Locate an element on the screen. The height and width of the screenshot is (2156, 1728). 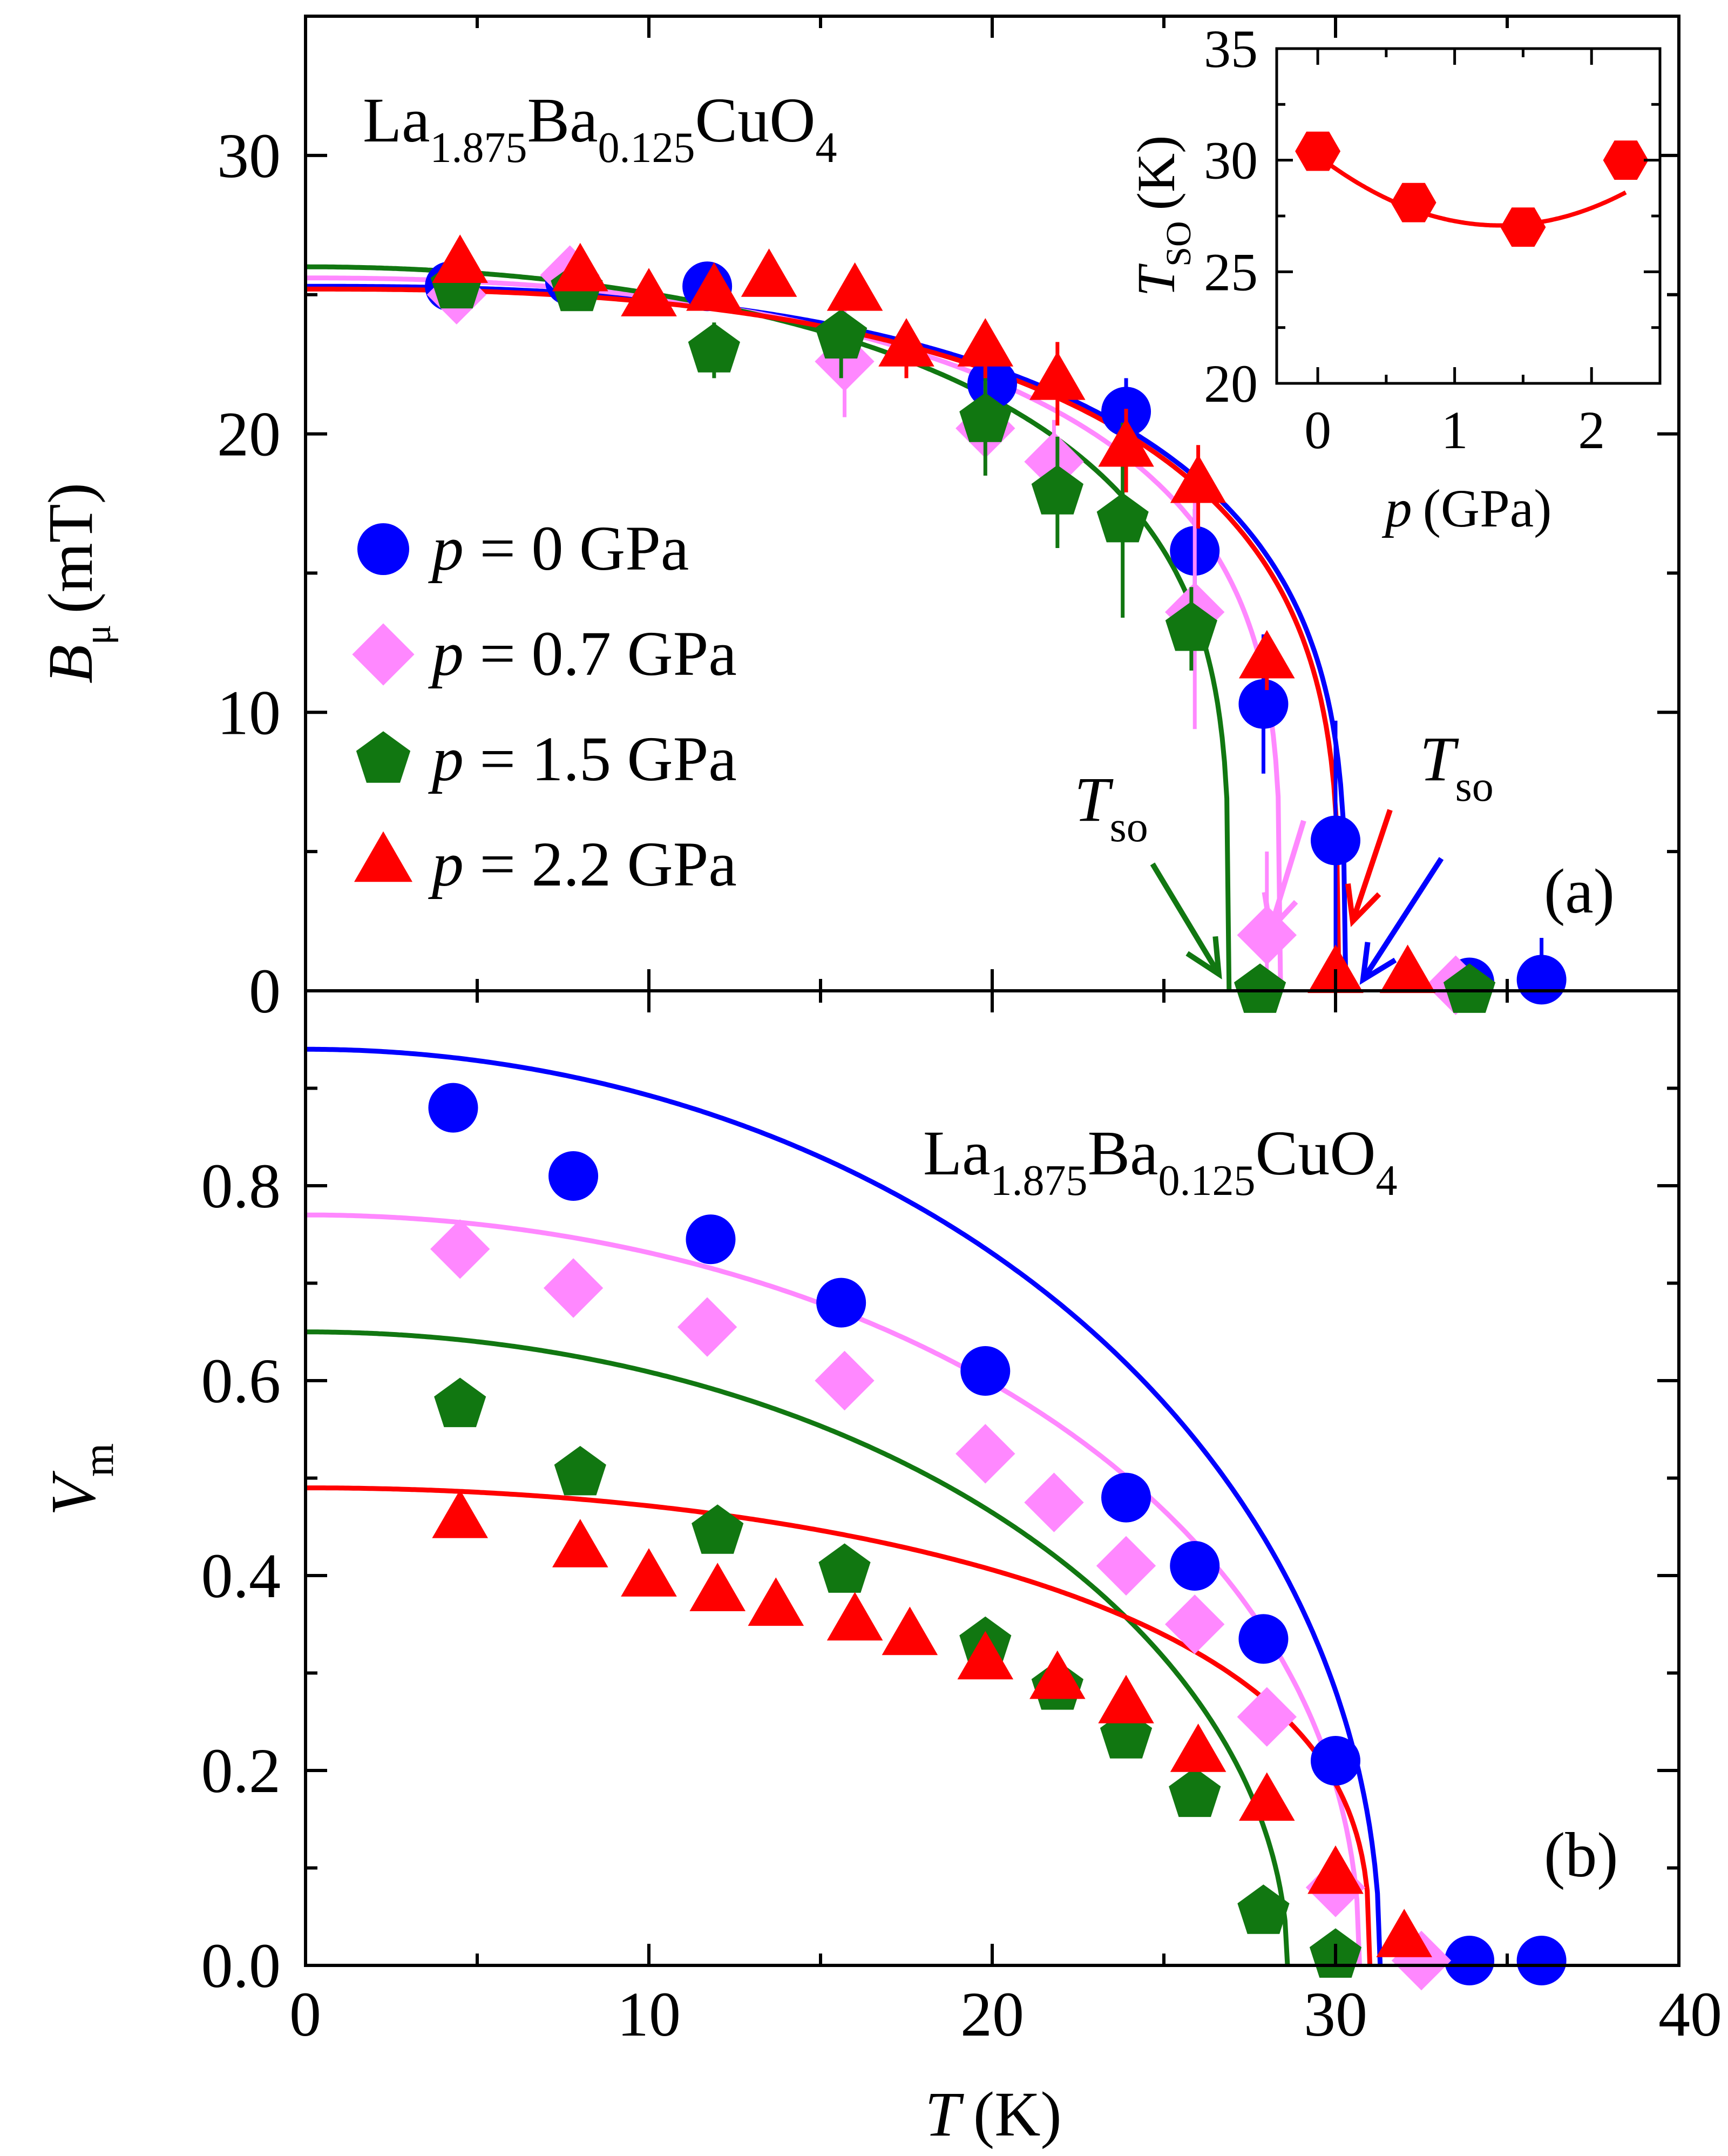
x-tick-label: 40 is located at coordinates (1690, 2014).